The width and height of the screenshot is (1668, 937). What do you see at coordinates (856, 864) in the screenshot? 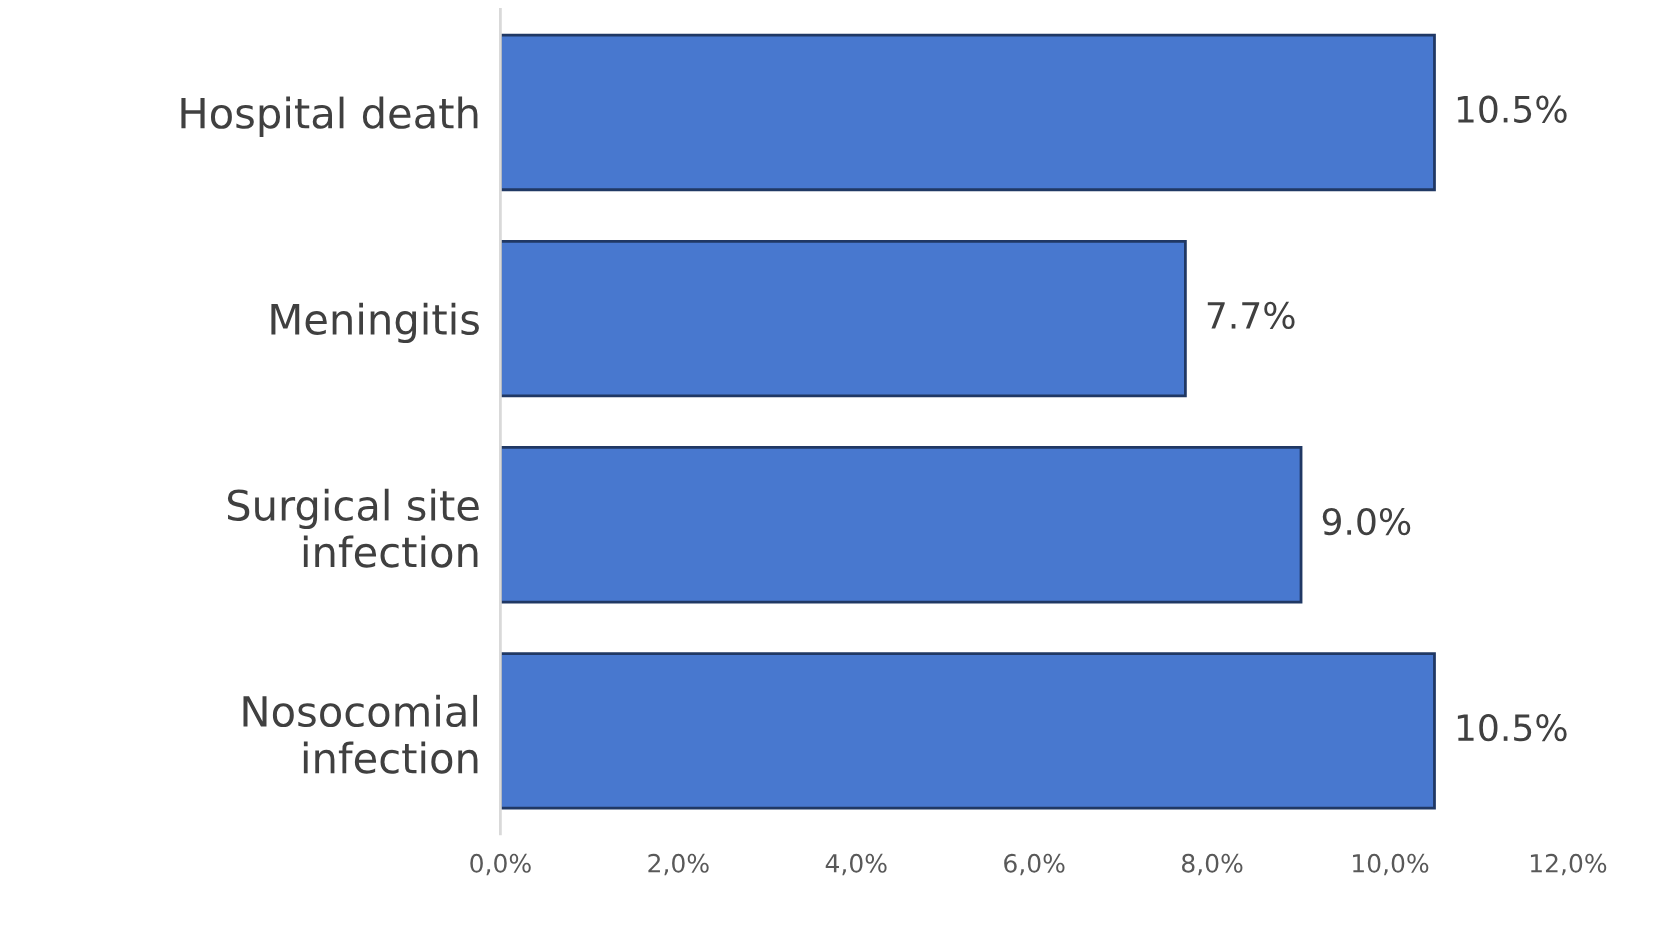
I see `x-tick-label: 4,0%` at bounding box center [856, 864].